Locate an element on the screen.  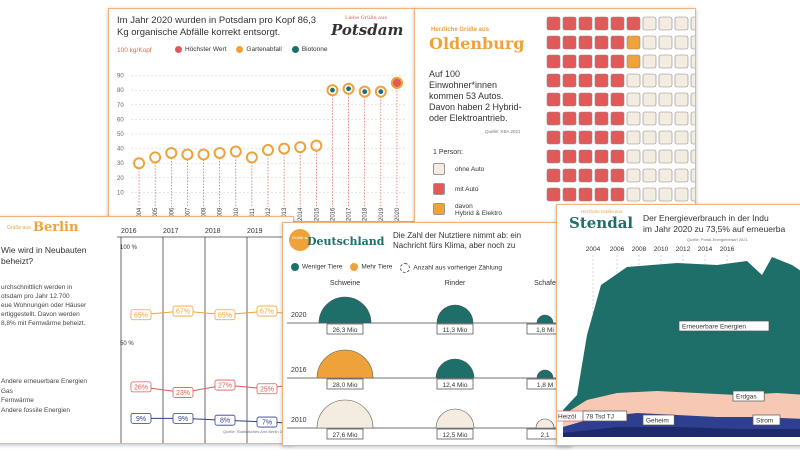
row-year: 2016 is located at coordinates (299, 370).